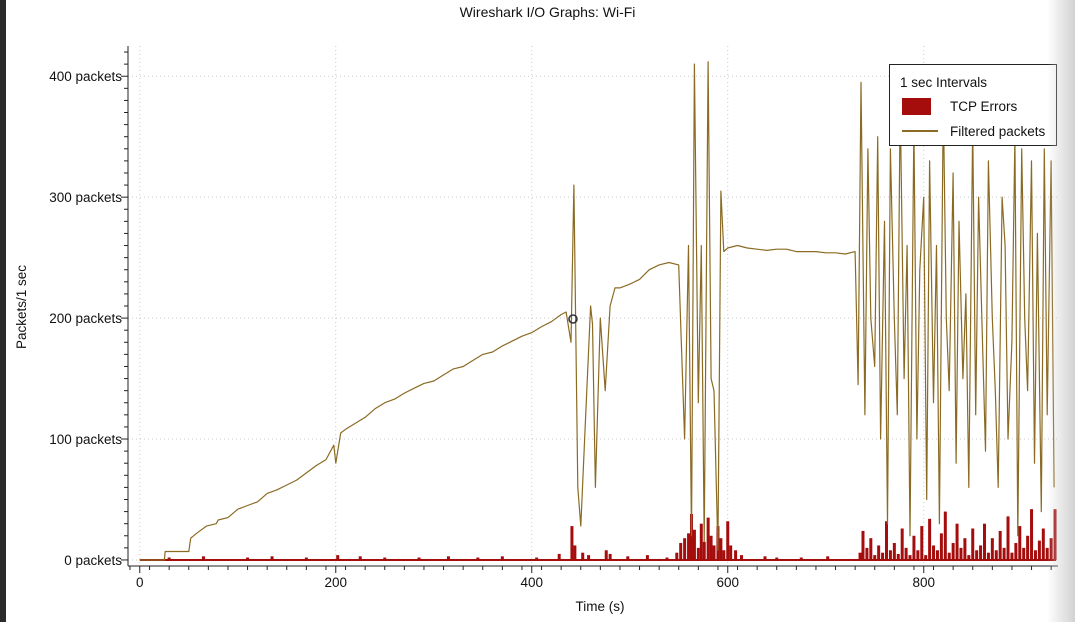 Image resolution: width=1075 pixels, height=622 pixels. I want to click on legend-item-filtered-packets: Filtered packets, so click(973, 131).